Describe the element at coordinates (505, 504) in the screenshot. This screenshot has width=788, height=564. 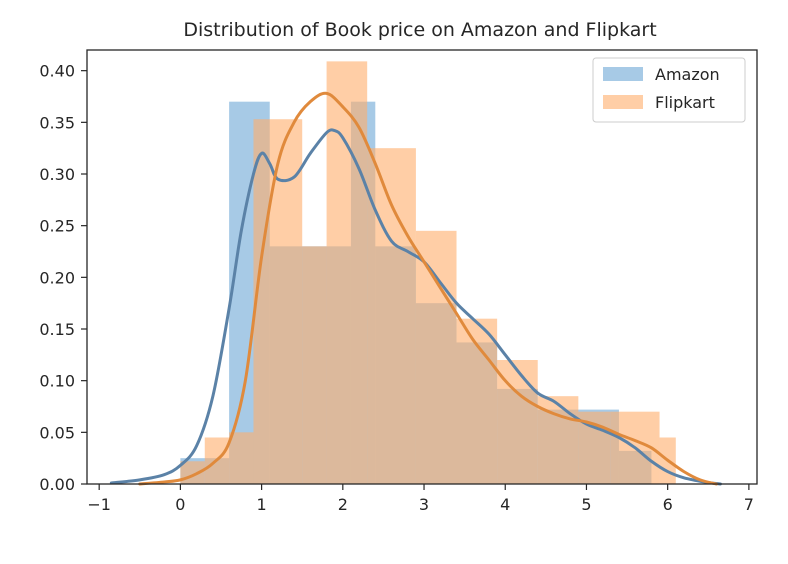
I see `x-tick-label: 4` at that location.